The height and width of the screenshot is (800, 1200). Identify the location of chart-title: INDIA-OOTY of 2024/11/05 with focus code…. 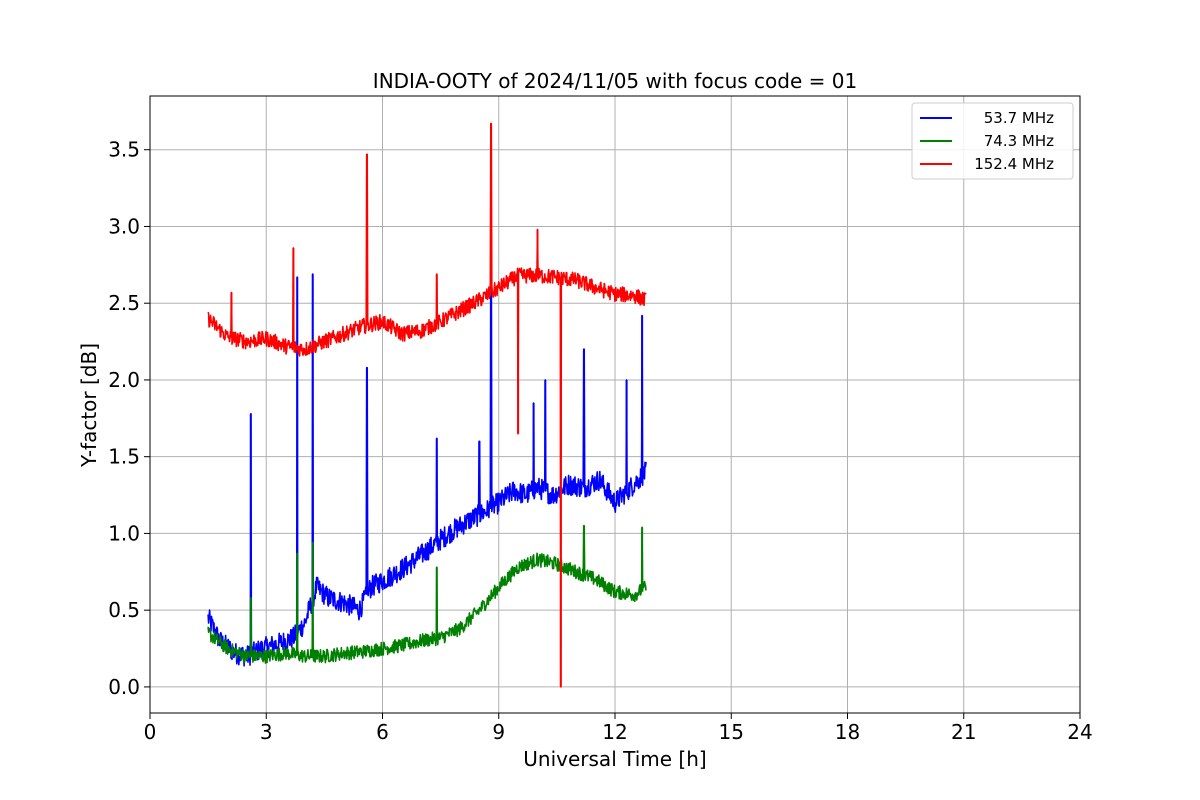
(615, 81).